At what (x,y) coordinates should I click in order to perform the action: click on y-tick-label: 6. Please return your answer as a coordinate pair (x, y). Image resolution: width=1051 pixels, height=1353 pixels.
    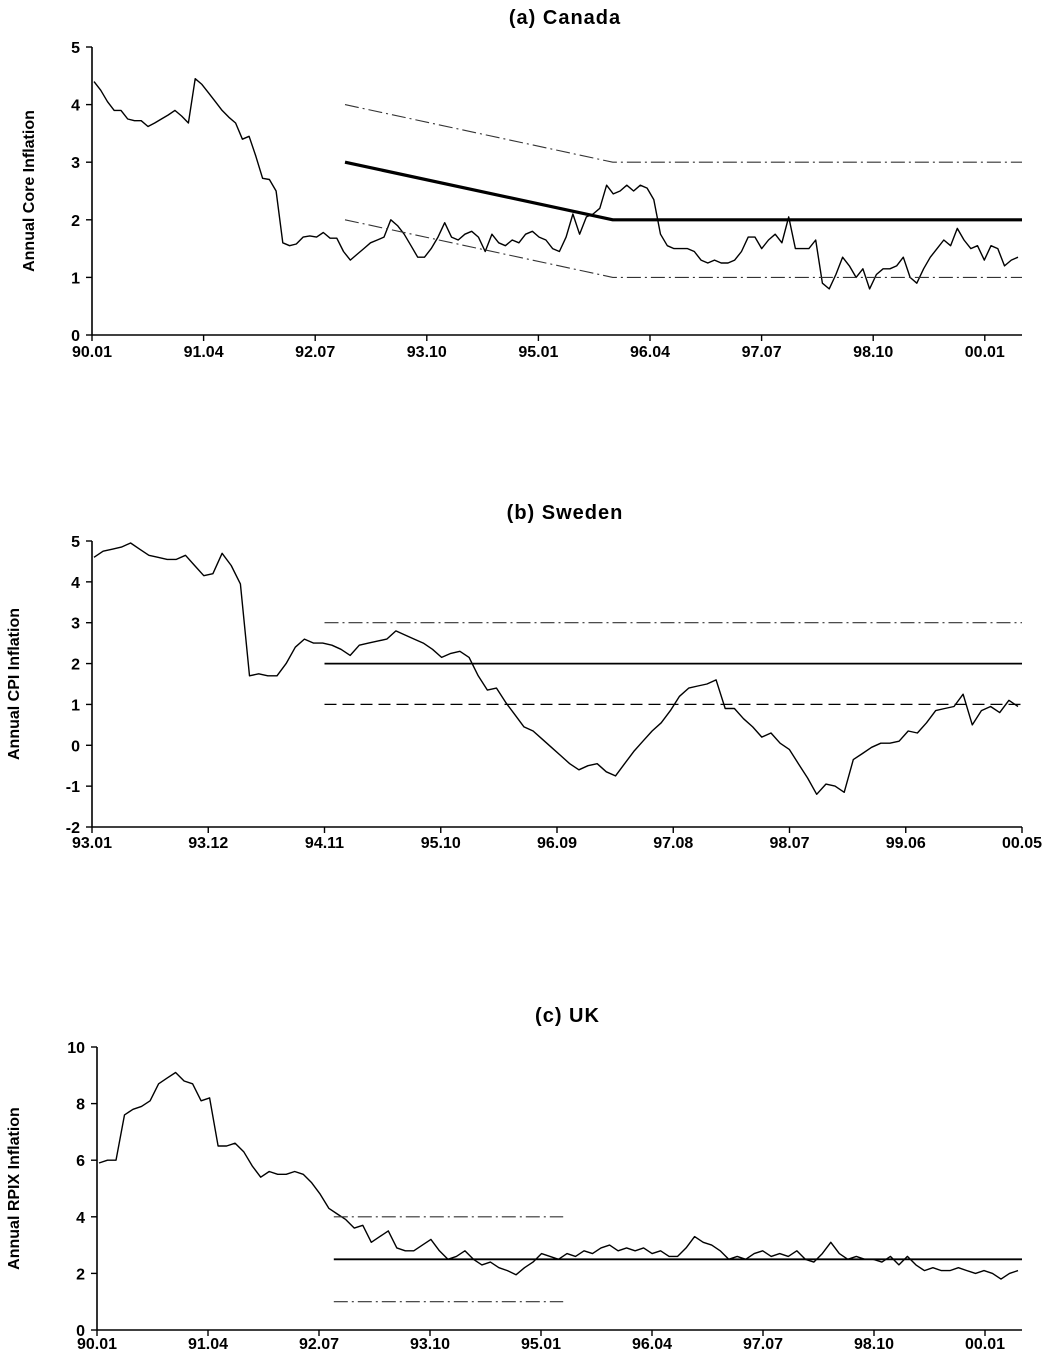
    Looking at the image, I should click on (80, 1161).